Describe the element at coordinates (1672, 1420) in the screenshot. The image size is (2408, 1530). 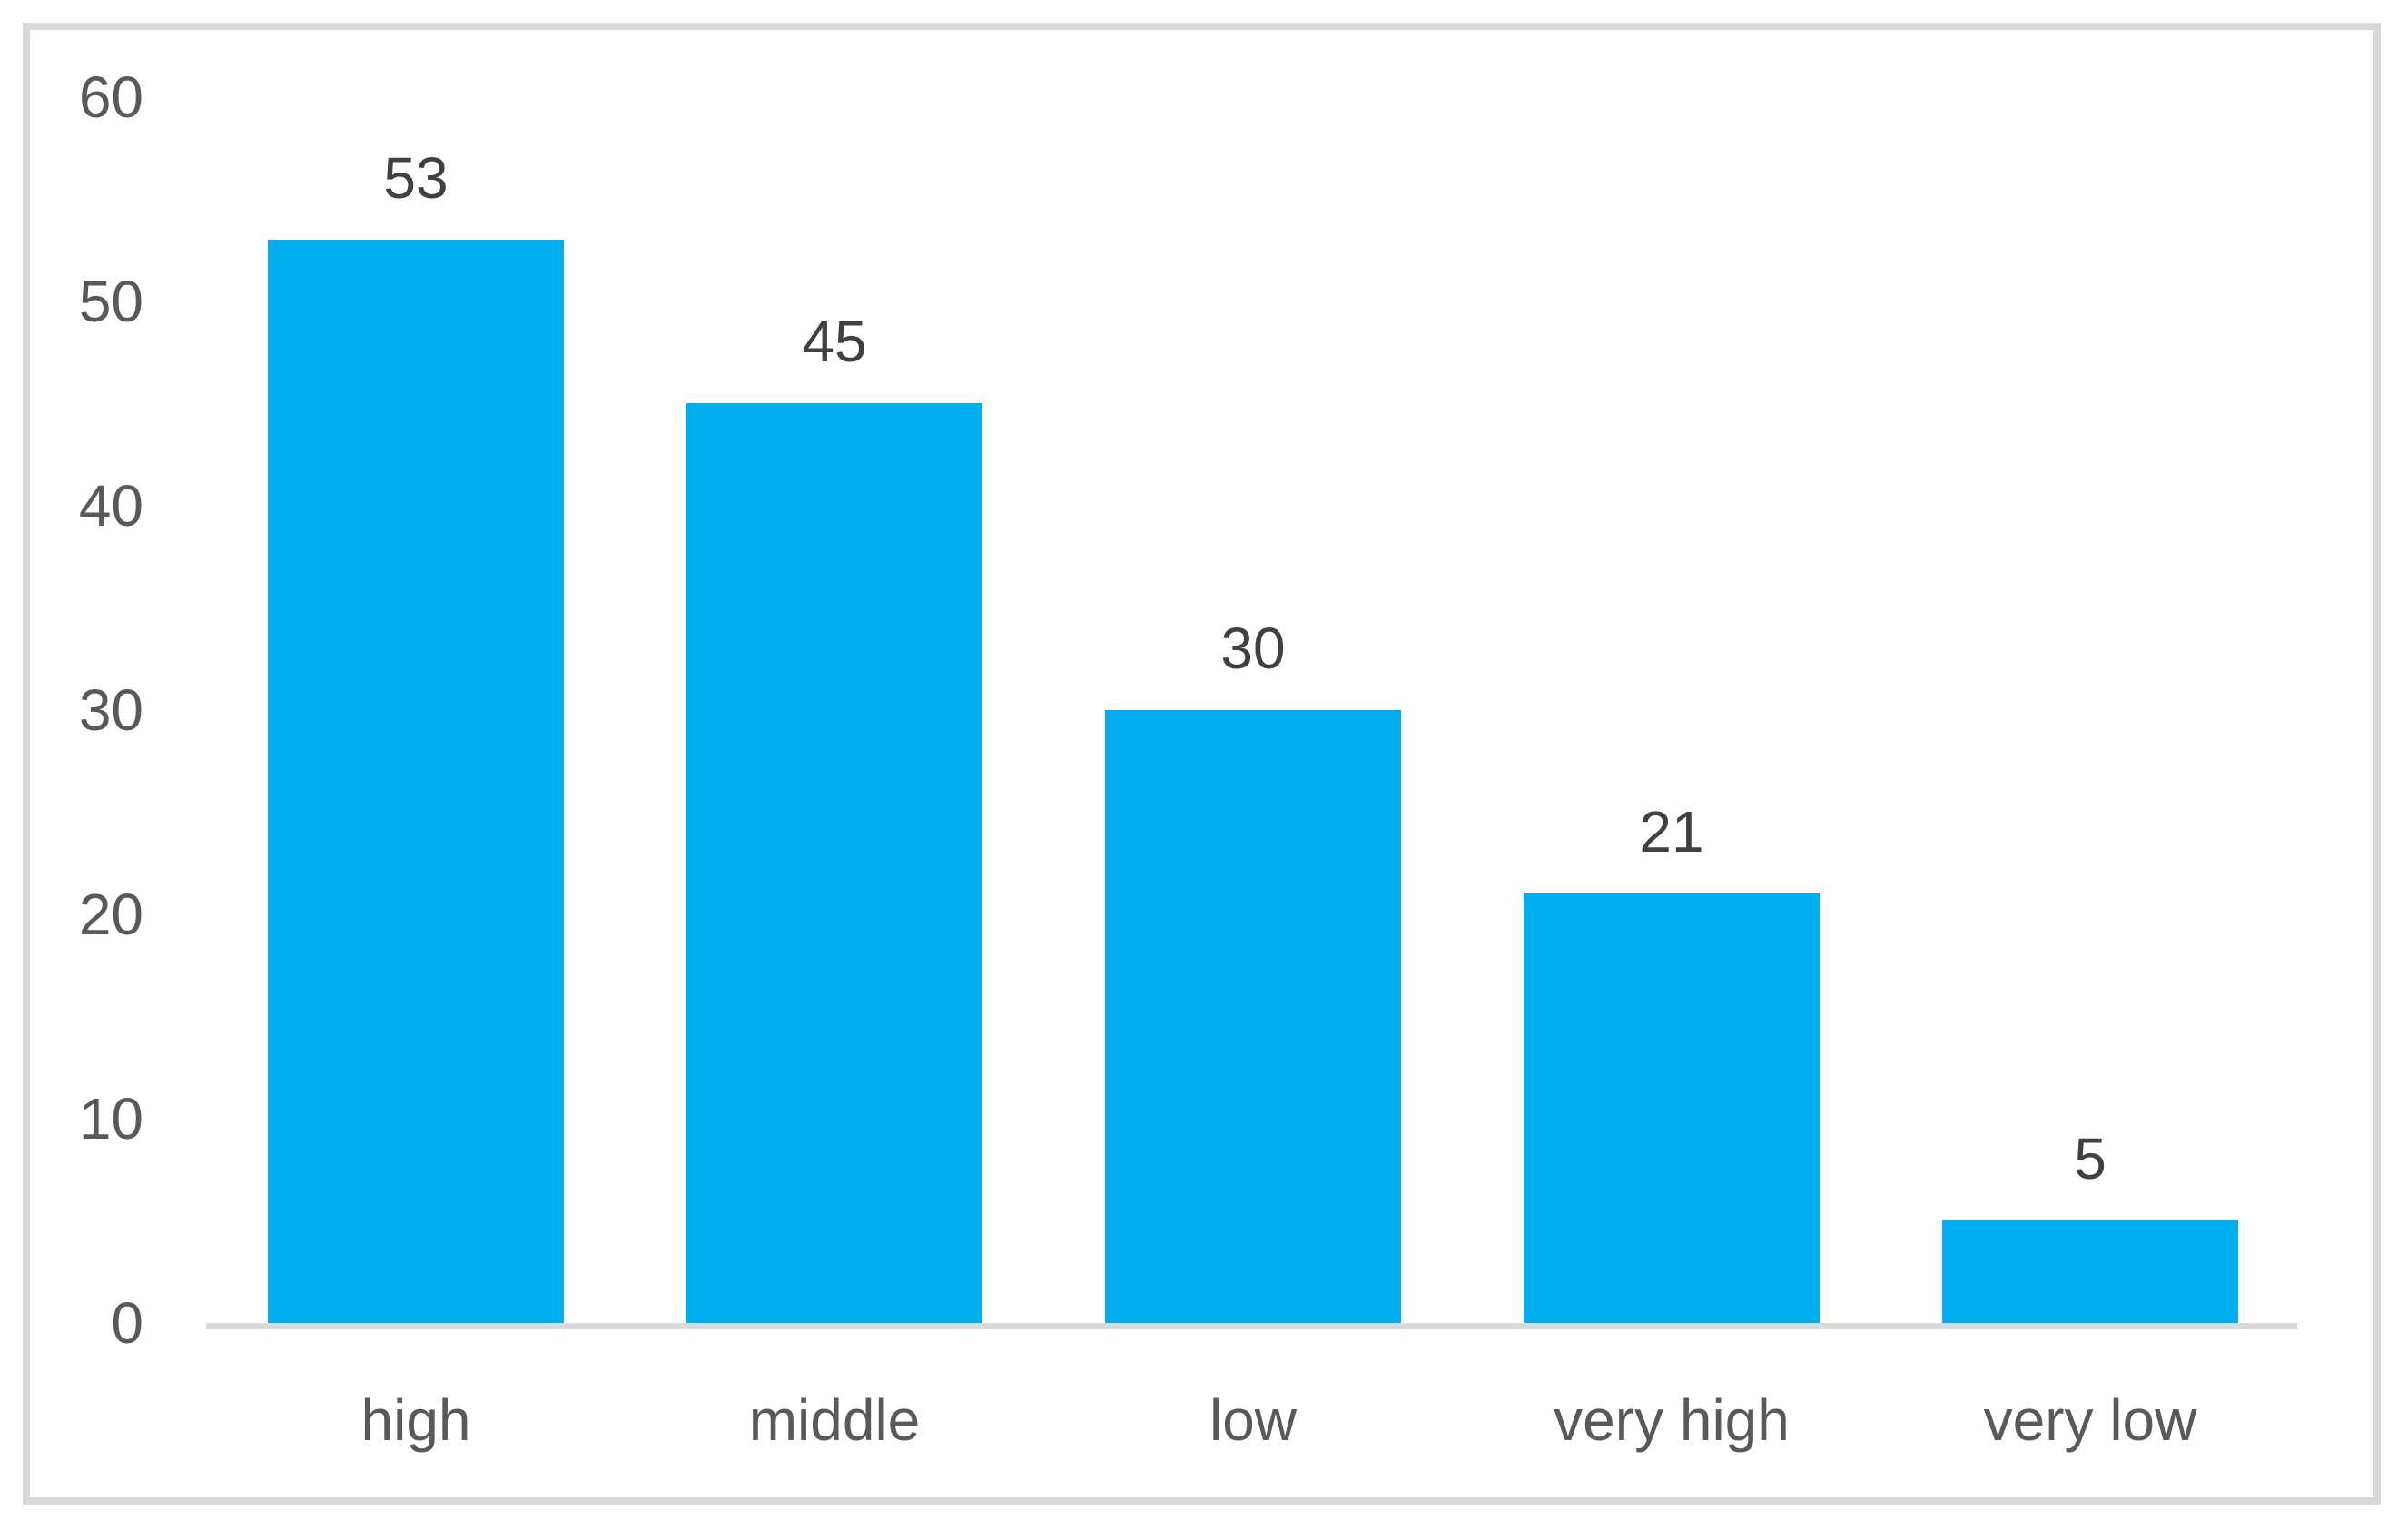
I see `x-axis-category-label-very-high: very high` at that location.